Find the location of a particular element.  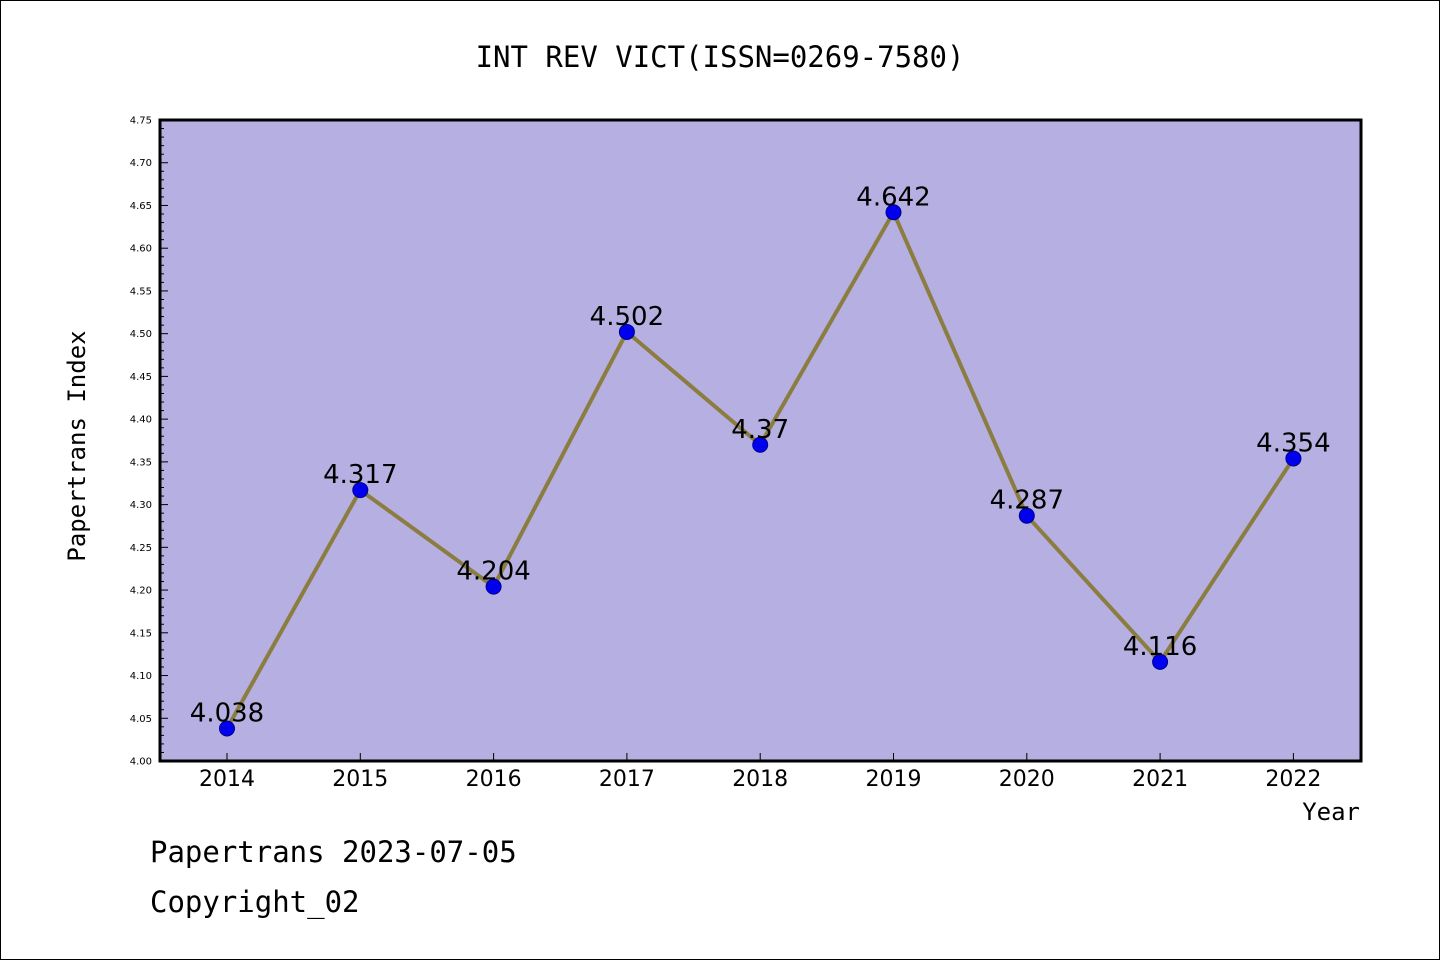

y-tick-label: 4.65 is located at coordinates (141, 206).